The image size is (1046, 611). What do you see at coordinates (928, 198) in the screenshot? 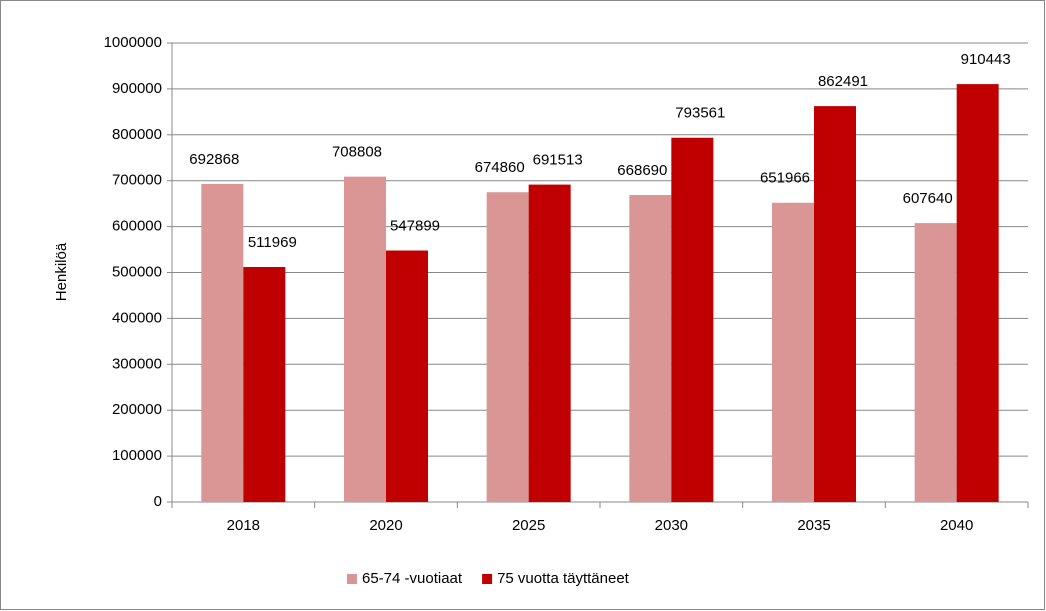
I see `data-label: 607640` at bounding box center [928, 198].